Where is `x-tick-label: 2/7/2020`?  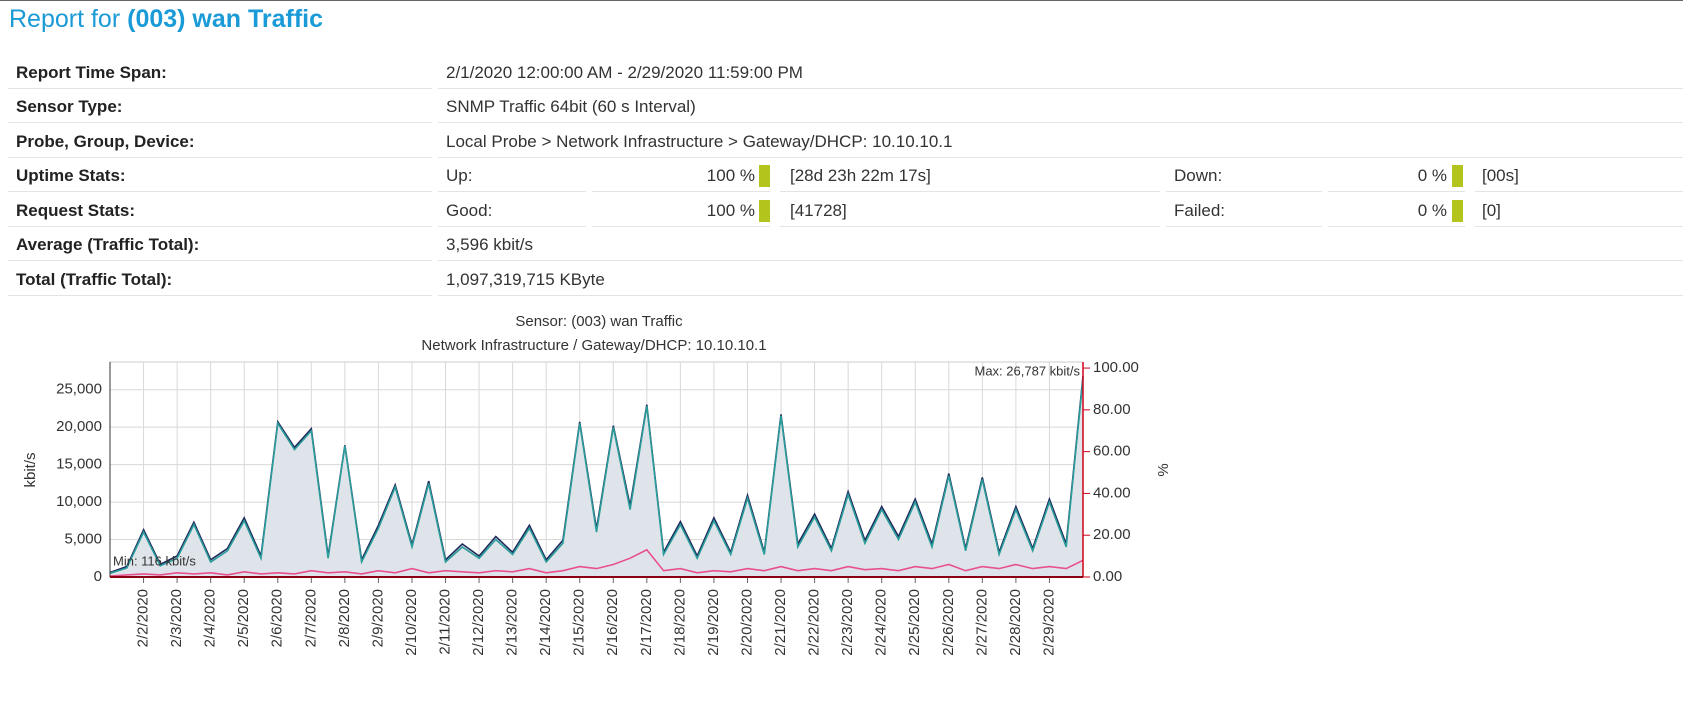 x-tick-label: 2/7/2020 is located at coordinates (310, 618).